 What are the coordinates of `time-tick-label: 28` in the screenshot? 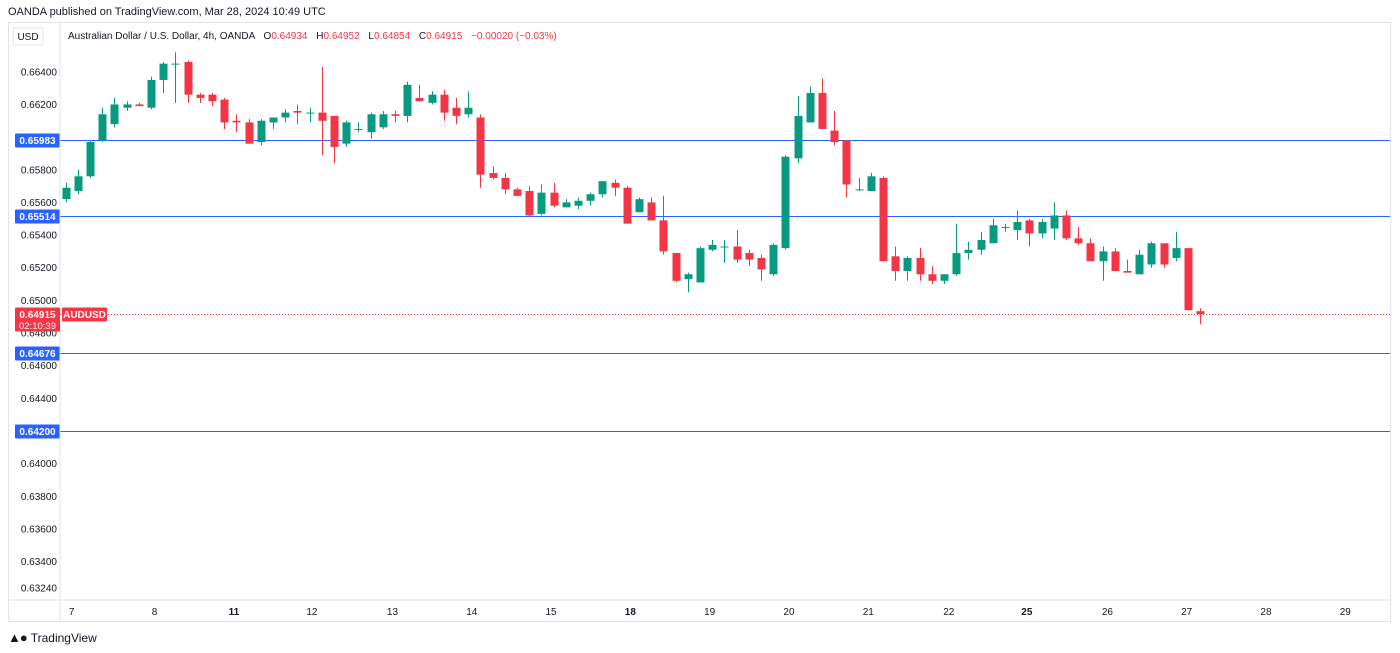 It's located at (1266, 612).